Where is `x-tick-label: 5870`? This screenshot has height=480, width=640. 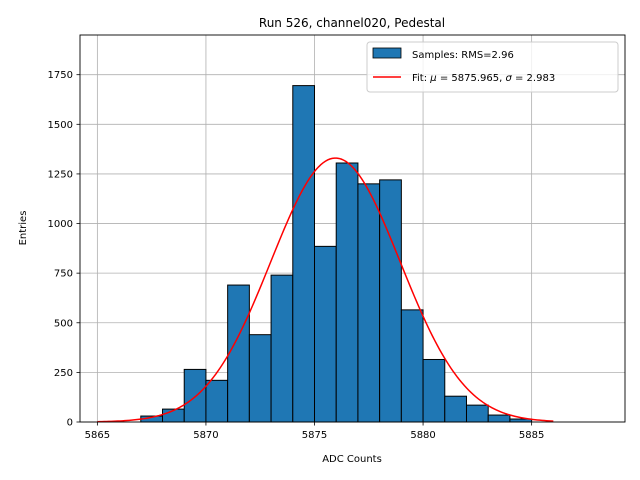
x-tick-label: 5870 is located at coordinates (205, 435).